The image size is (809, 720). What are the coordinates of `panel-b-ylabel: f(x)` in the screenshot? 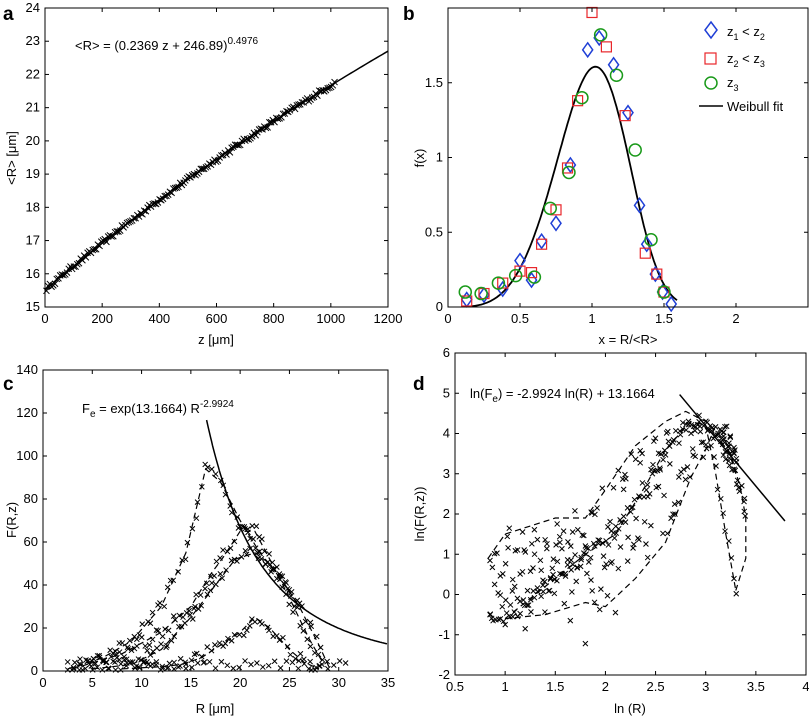 It's located at (419, 158).